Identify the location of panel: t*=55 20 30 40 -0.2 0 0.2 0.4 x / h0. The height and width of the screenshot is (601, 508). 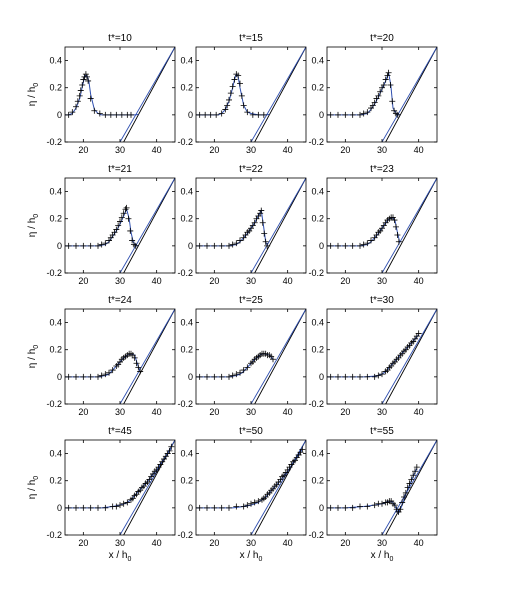
(373, 494).